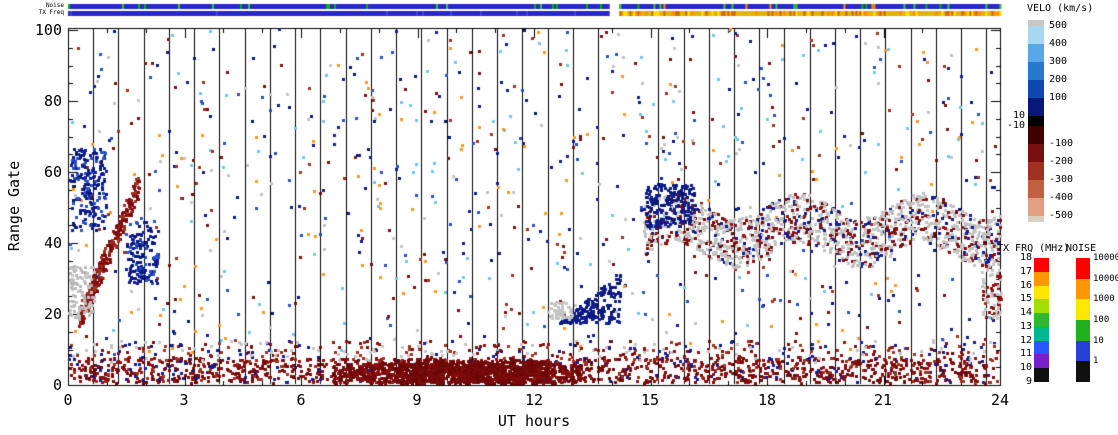 Image resolution: width=1118 pixels, height=435 pixels. Describe the element at coordinates (767, 400) in the screenshot. I see `x-tick-label: 18` at that location.